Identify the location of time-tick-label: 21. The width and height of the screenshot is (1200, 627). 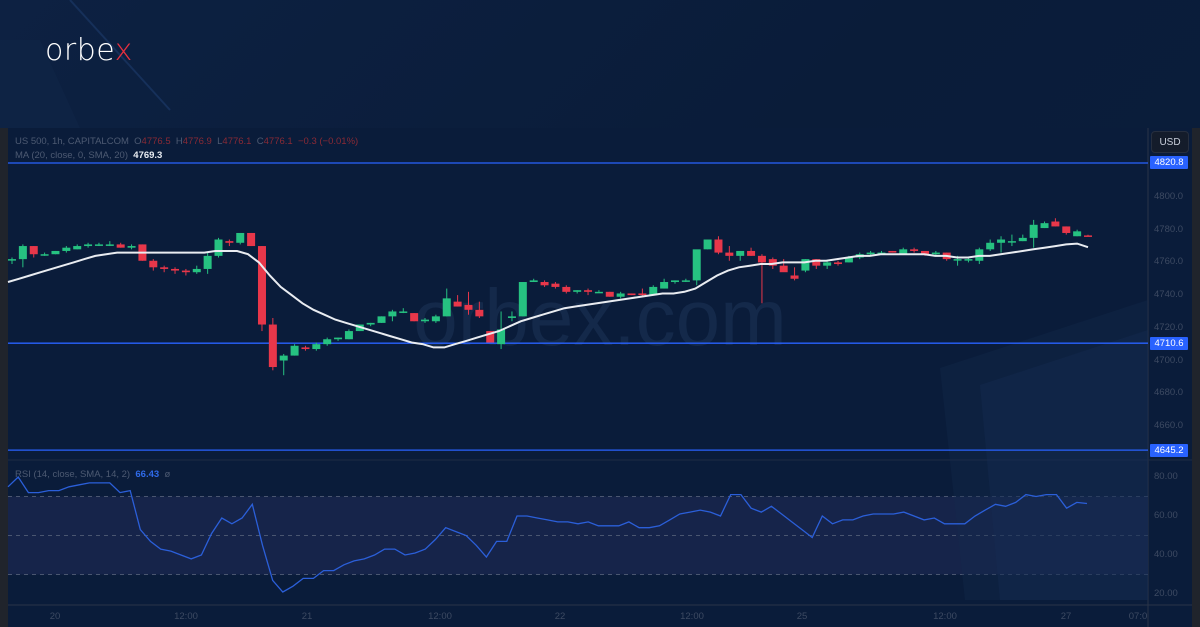
(307, 616).